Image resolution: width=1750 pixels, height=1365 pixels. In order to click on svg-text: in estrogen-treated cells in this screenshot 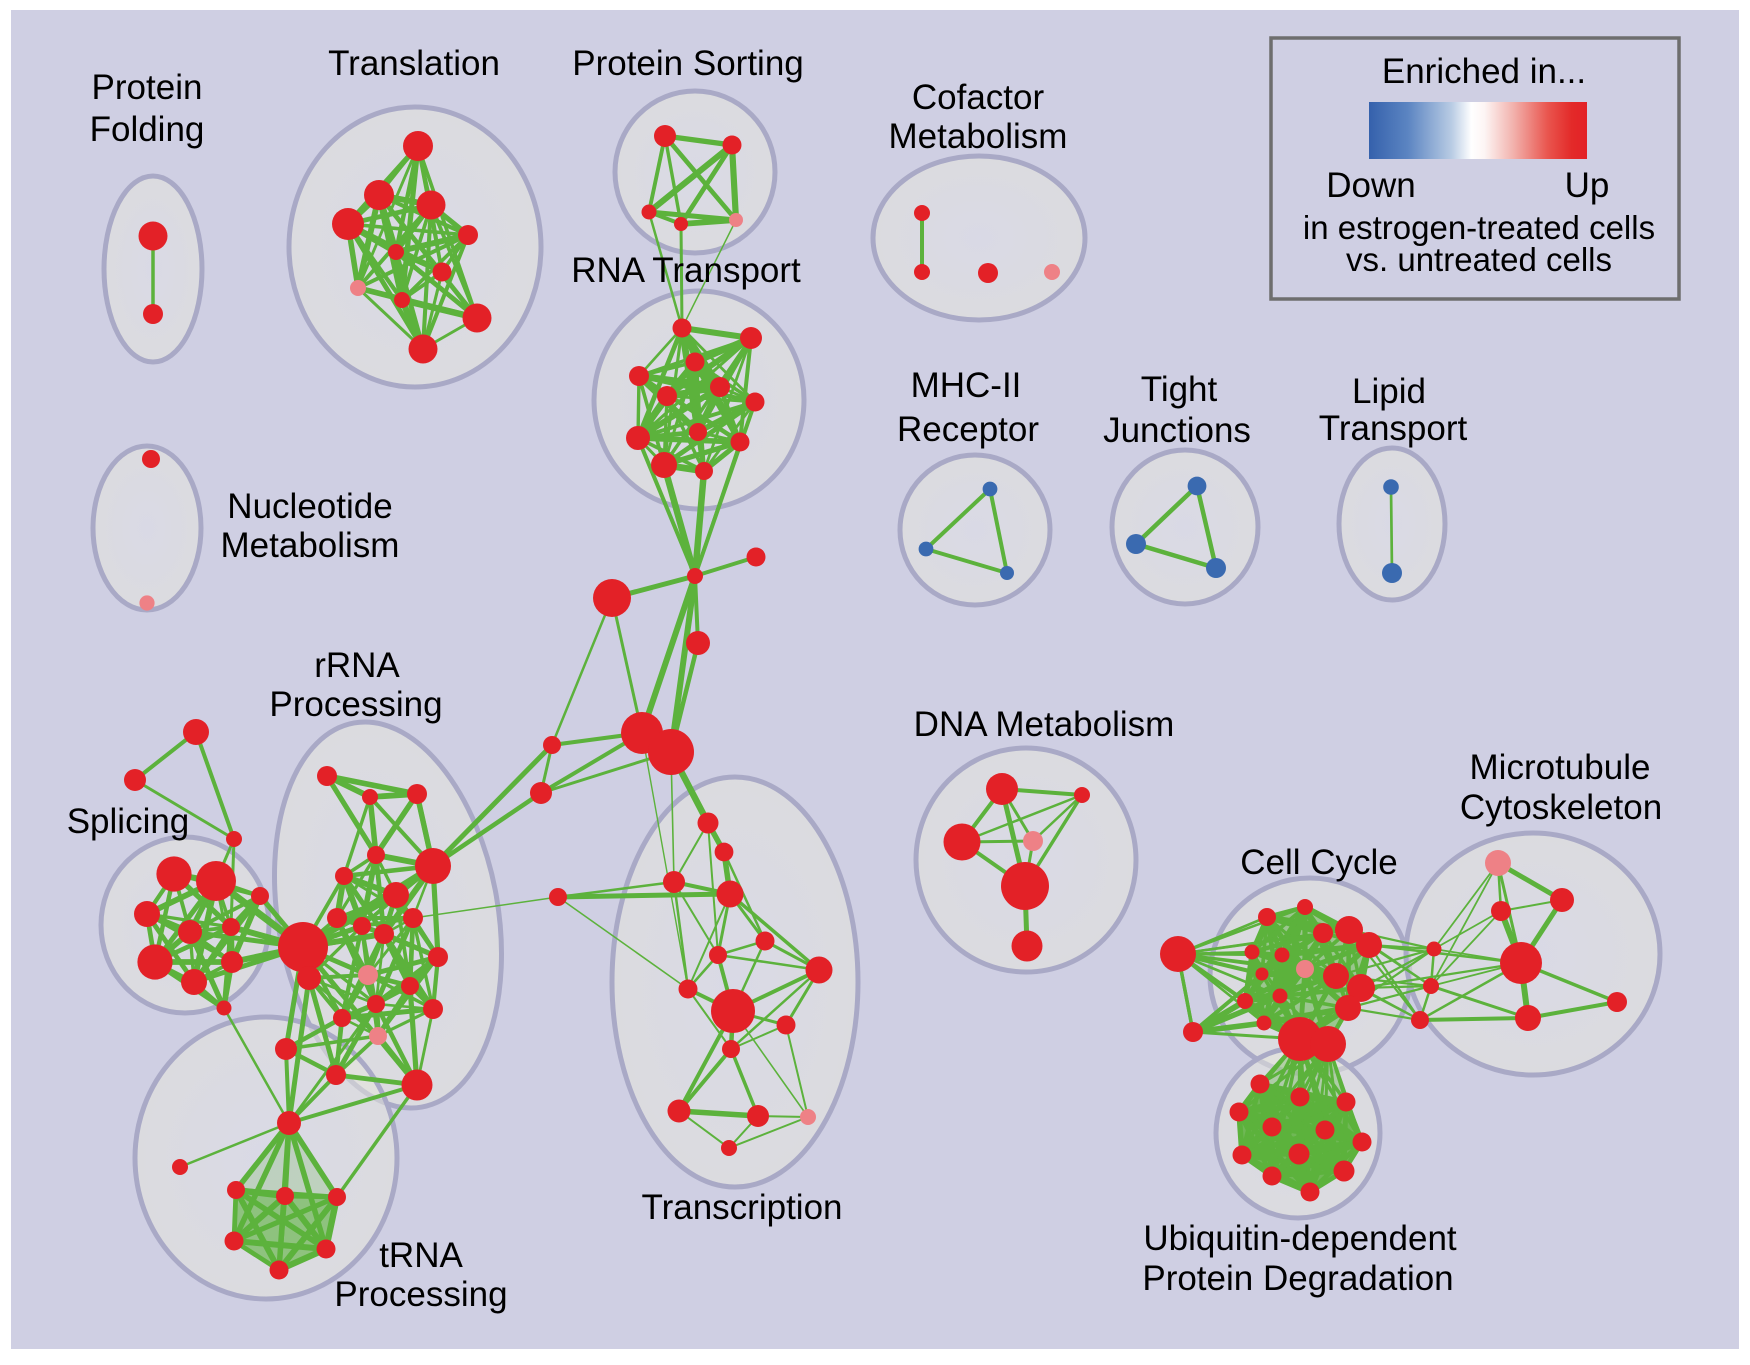, I will do `click(1479, 227)`.